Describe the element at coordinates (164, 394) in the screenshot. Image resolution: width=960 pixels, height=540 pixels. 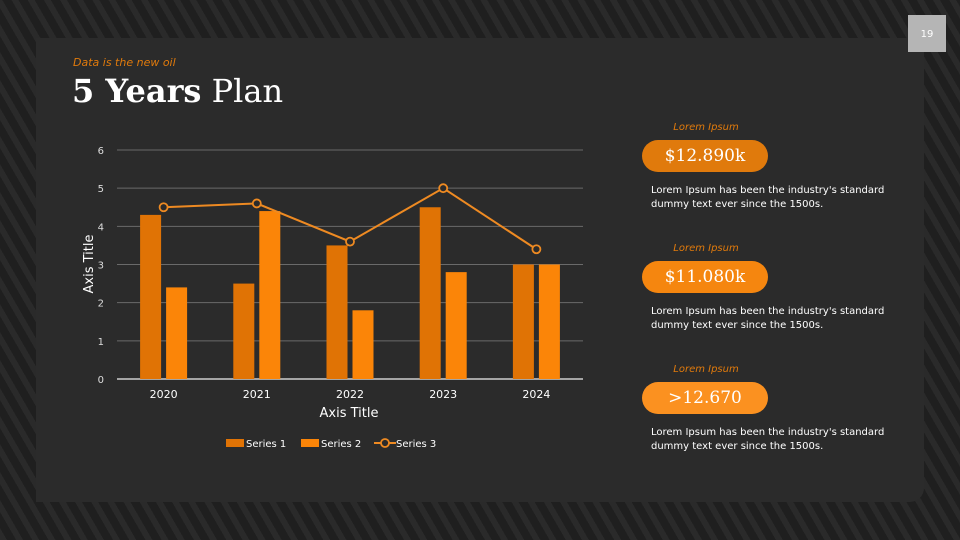
I see `x-tick-label: 2020` at that location.